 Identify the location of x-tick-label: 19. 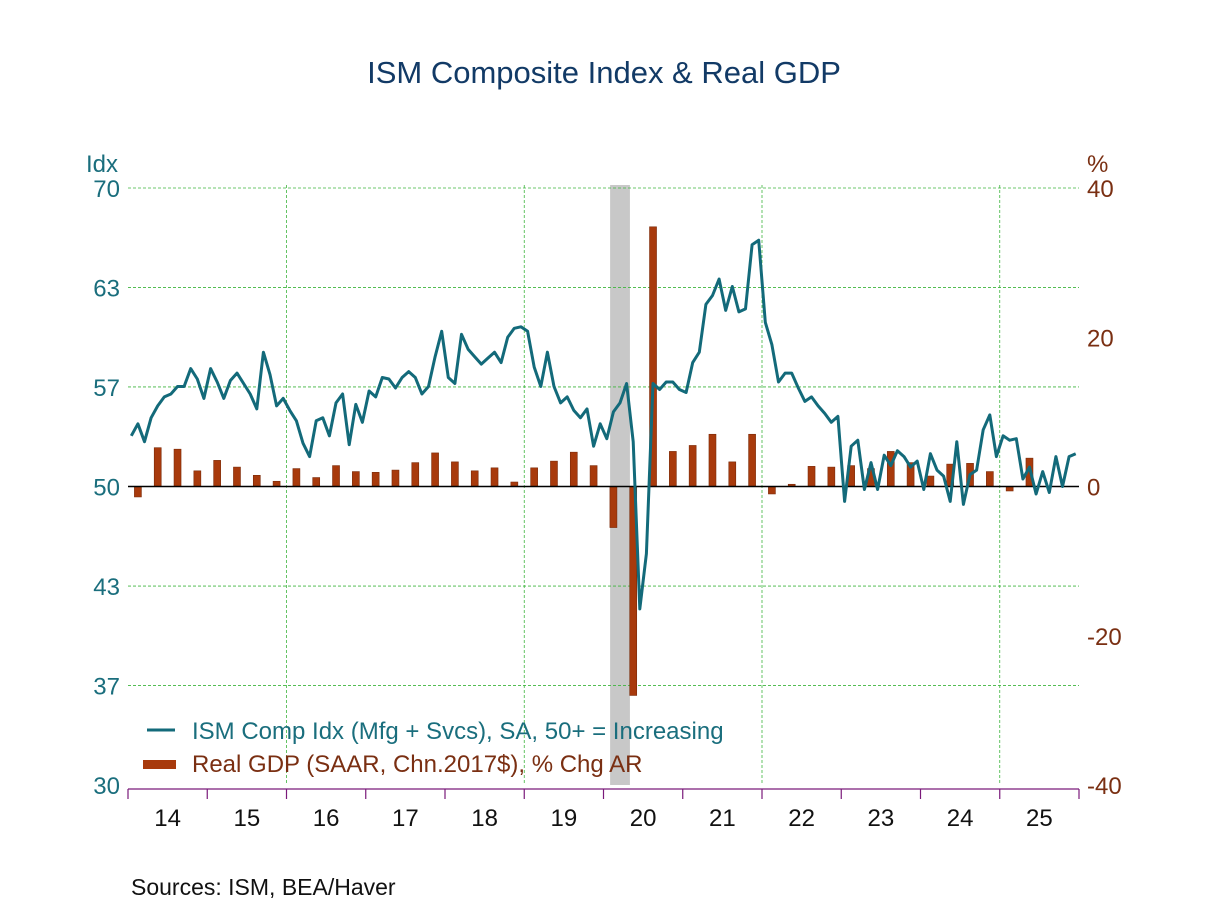
(564, 818).